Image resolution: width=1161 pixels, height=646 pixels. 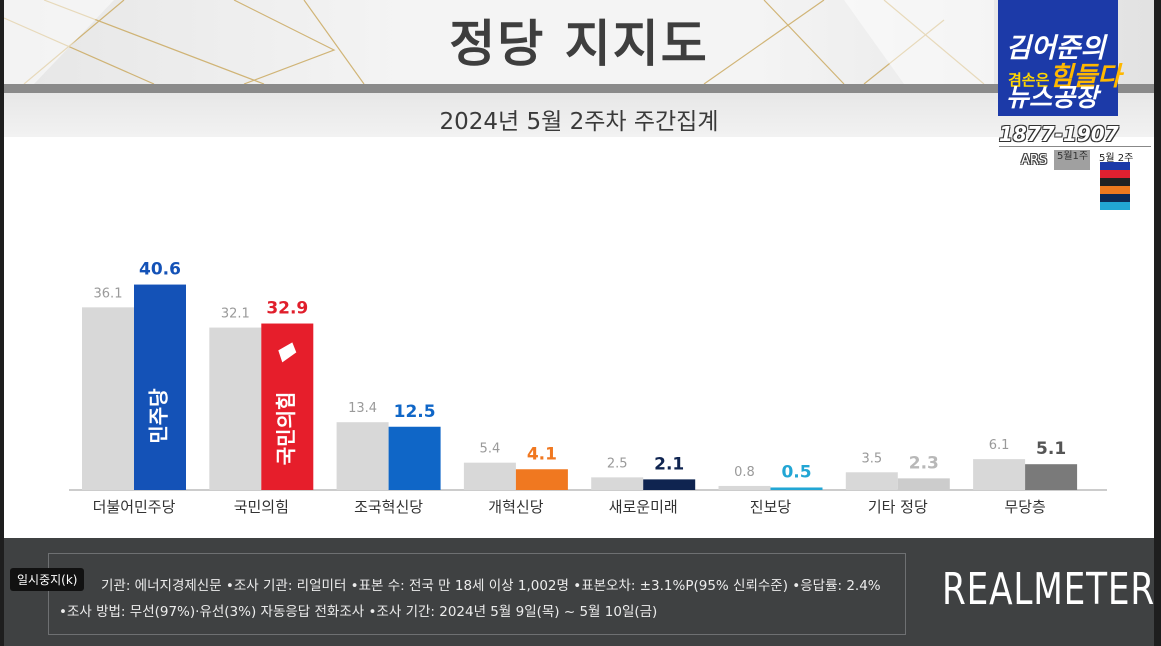 What do you see at coordinates (1048, 589) in the screenshot?
I see `realmeter-brand: REALMETER` at bounding box center [1048, 589].